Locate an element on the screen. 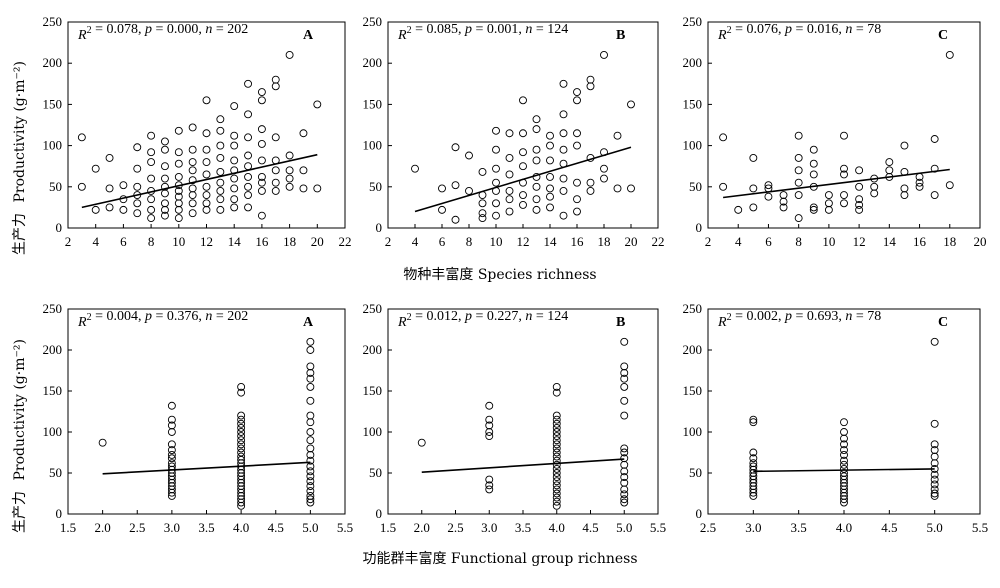 The image size is (1000, 588). bottom-ylabel: 生产力 Productivity (g·m⁻²) is located at coordinates (20, 436).